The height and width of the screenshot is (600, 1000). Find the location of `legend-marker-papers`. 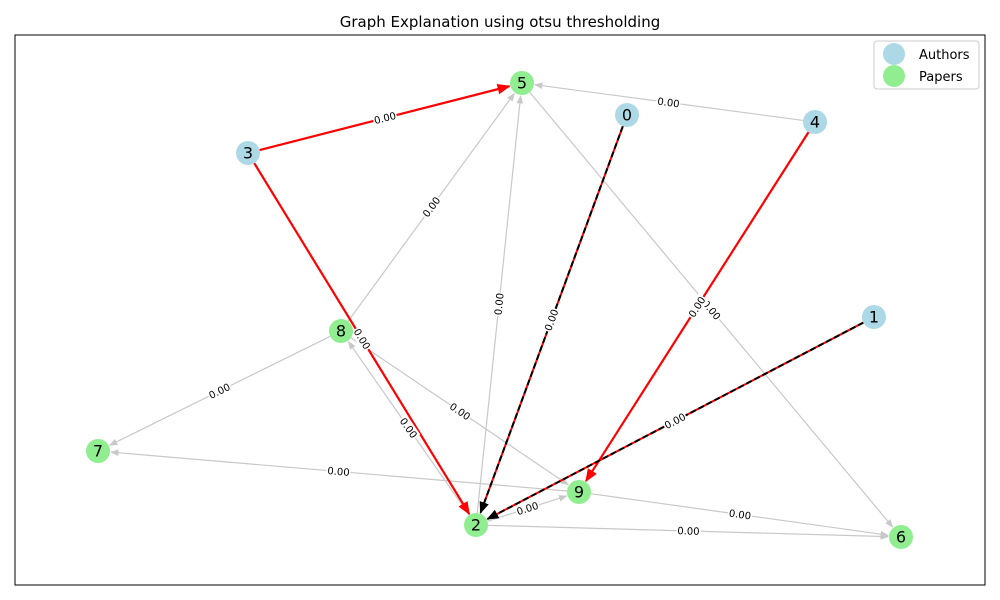

legend-marker-papers is located at coordinates (894, 76).